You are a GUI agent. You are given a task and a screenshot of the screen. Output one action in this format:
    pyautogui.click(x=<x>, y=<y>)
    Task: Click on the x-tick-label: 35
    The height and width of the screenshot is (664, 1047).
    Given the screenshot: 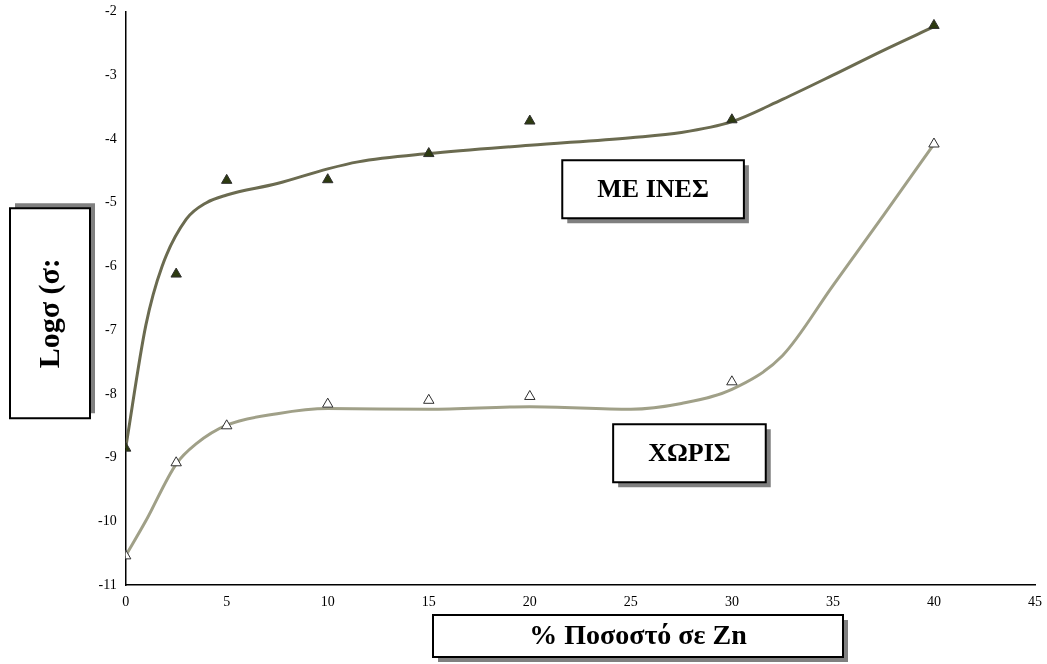 What is the action you would take?
    pyautogui.click(x=832, y=602)
    